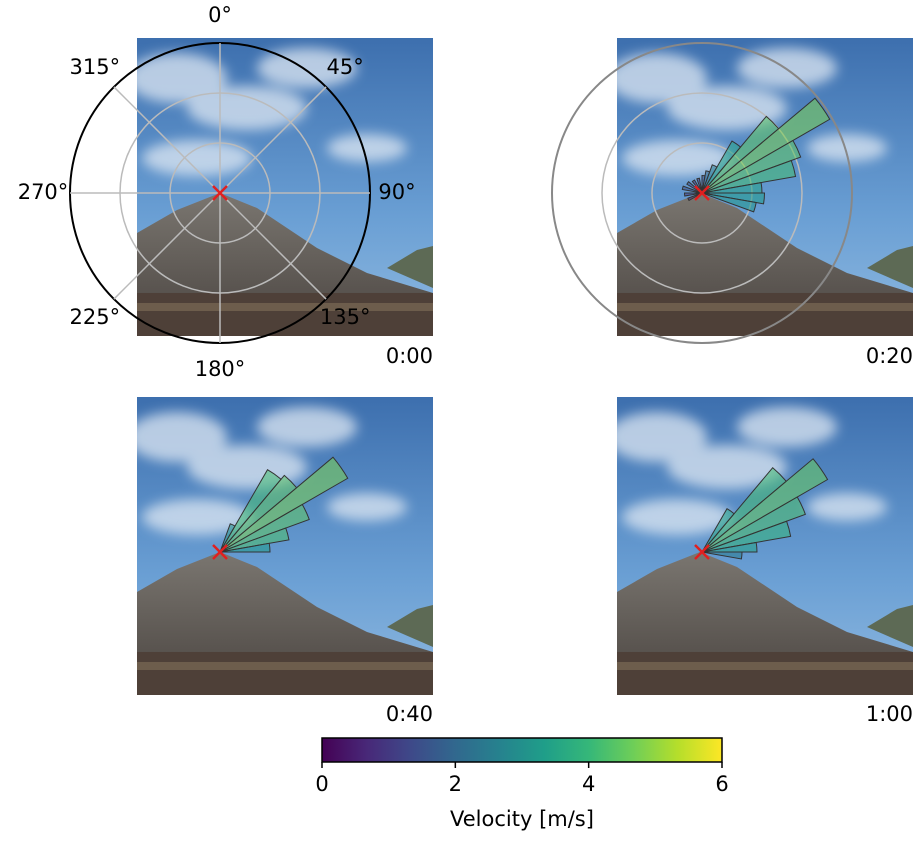 This screenshot has height=841, width=918. Describe the element at coordinates (455, 784) in the screenshot. I see `colorbar-tick-label: 2` at that location.